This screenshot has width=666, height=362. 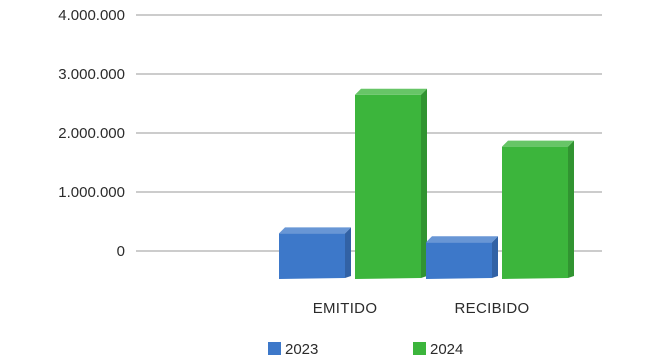 What do you see at coordinates (91, 192) in the screenshot?
I see `y-tick-label: 1.000.000` at bounding box center [91, 192].